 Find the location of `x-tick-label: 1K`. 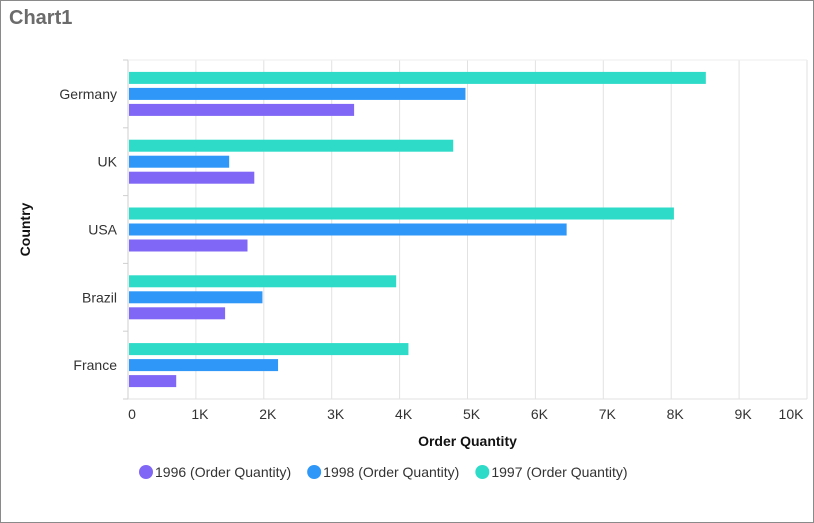

x-tick-label: 1K is located at coordinates (200, 414).